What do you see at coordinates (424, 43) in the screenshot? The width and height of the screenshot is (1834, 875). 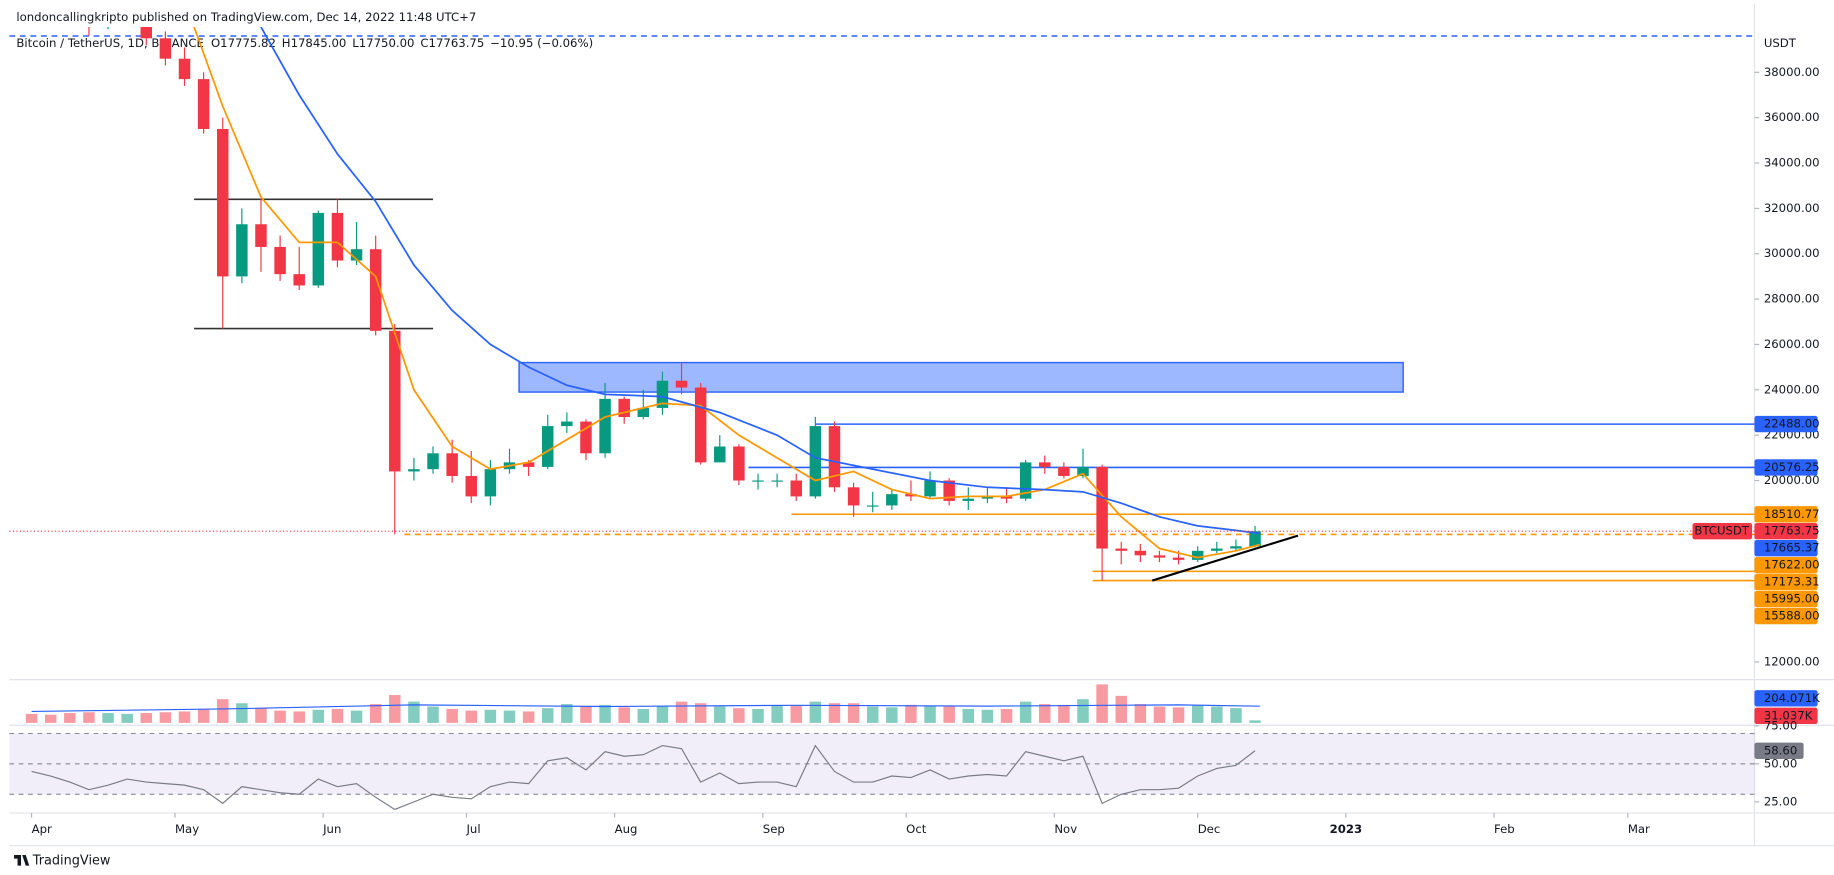 I see `ohlc-key: C` at bounding box center [424, 43].